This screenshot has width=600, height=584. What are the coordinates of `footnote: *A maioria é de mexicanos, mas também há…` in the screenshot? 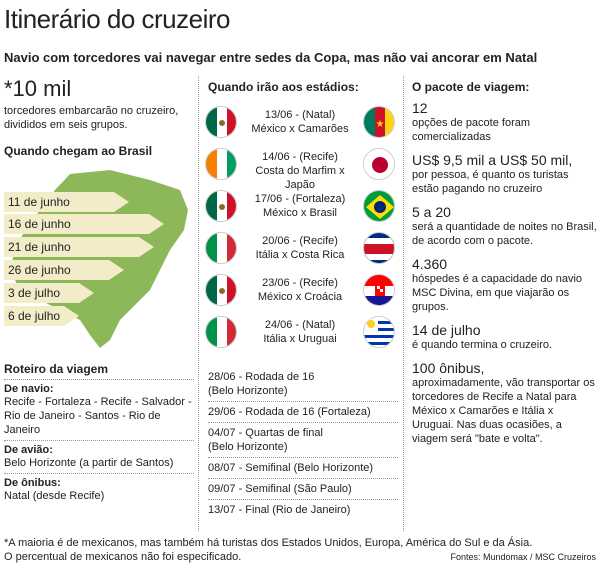 It's located at (300, 550).